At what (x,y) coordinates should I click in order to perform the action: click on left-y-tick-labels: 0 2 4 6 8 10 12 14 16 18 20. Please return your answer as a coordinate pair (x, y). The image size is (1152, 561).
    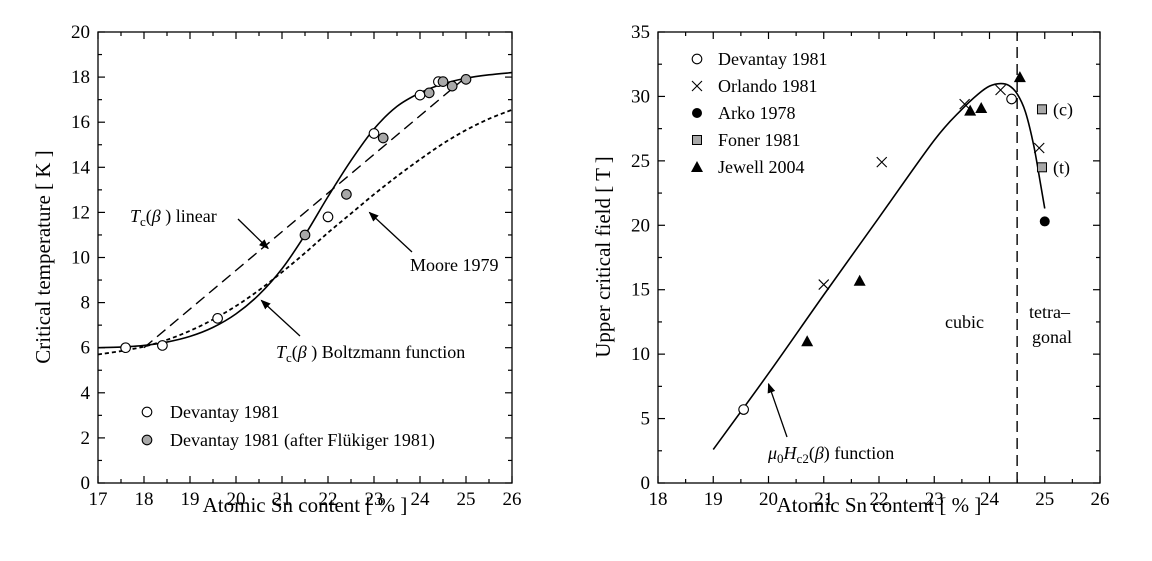
    Looking at the image, I should click on (81, 258).